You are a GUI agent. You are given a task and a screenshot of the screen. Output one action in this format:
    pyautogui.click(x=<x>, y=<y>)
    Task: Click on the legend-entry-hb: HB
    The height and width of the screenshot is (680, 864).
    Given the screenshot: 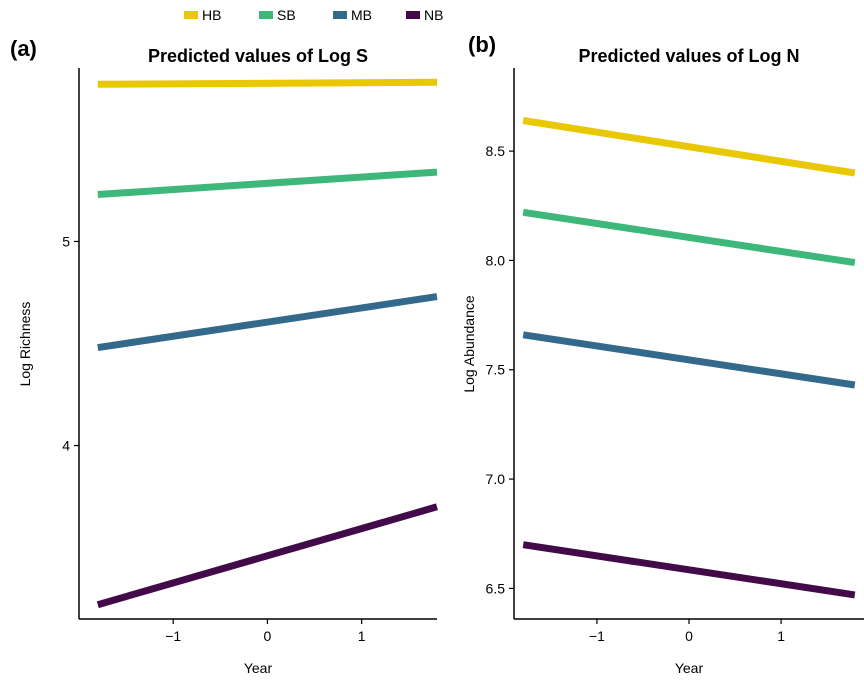 What is the action you would take?
    pyautogui.click(x=202, y=15)
    